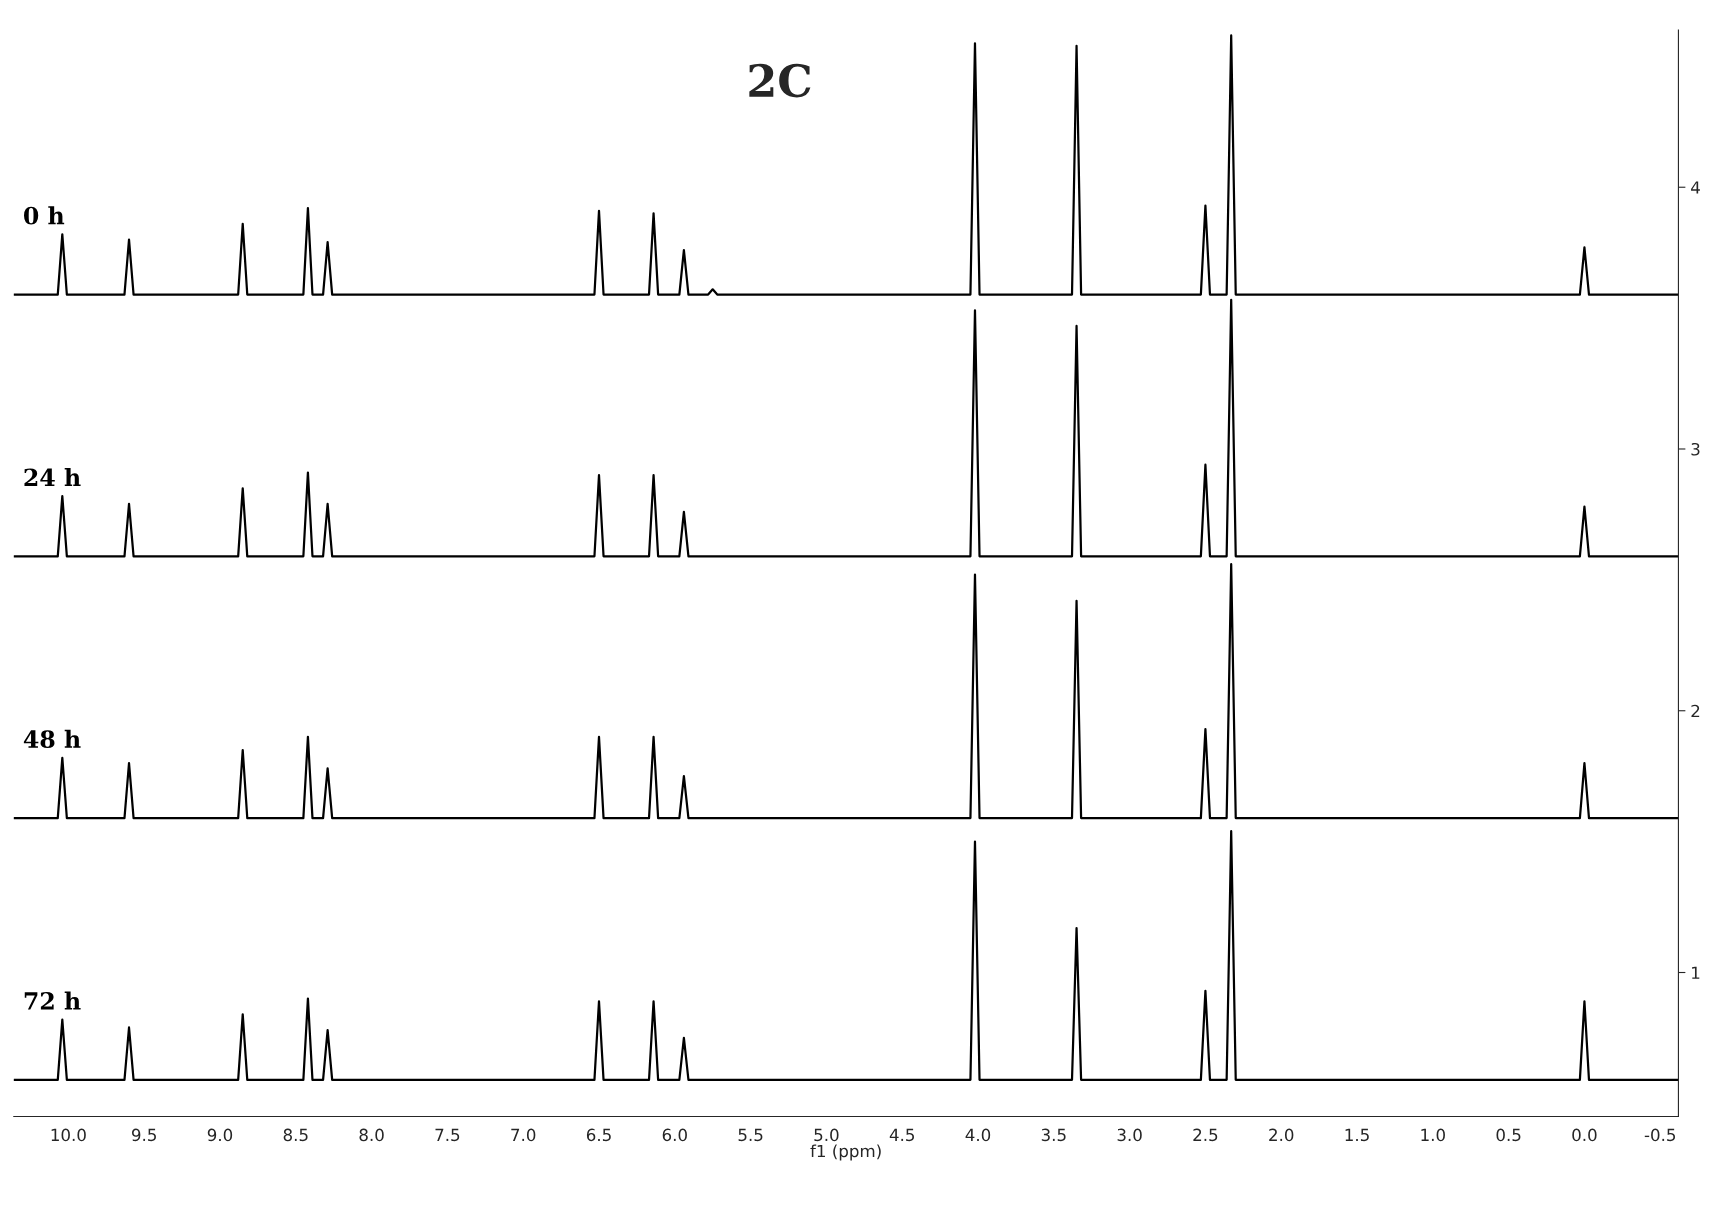  What do you see at coordinates (1696, 972) in the screenshot?
I see `y-tick-label: 1` at bounding box center [1696, 972].